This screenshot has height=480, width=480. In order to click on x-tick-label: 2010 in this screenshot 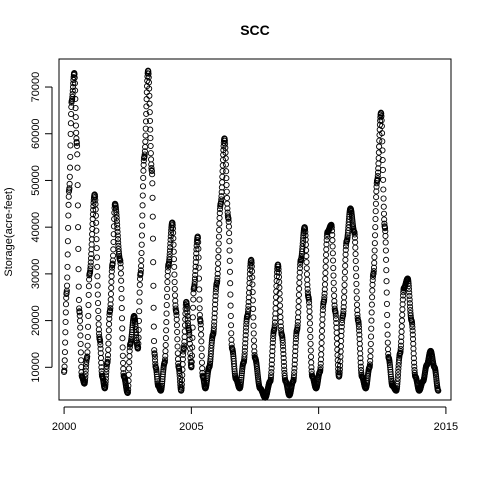, I will do `click(318, 427)`.